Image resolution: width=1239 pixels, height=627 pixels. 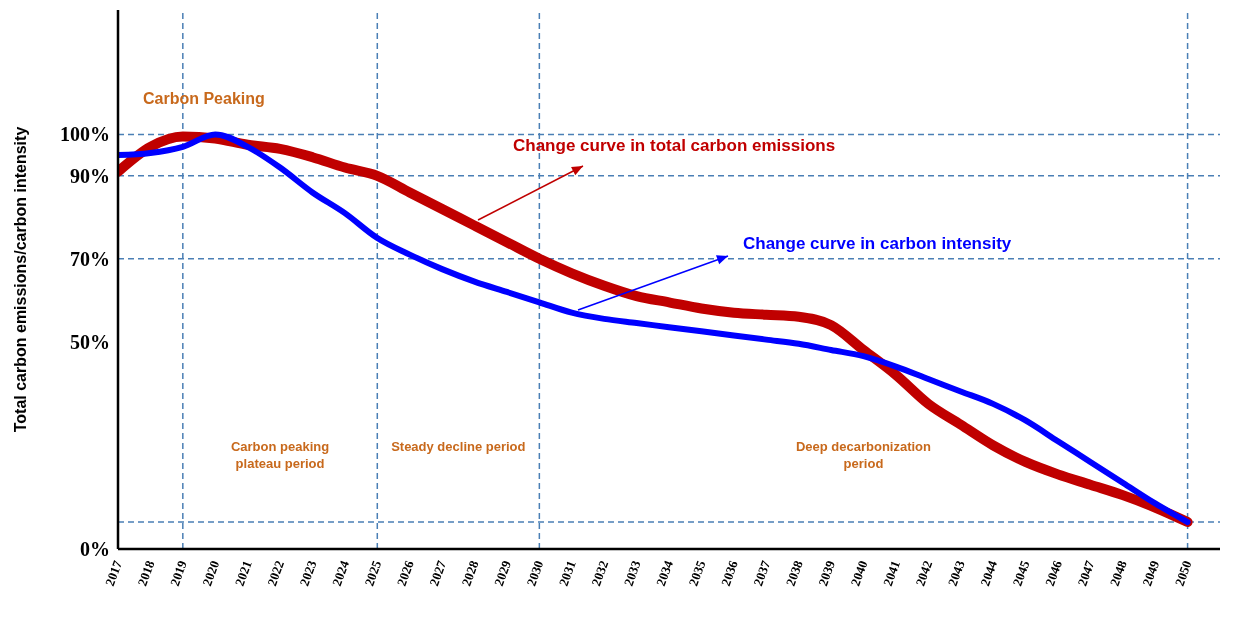 I want to click on x-tick-label: 2024, so click(x=340, y=572).